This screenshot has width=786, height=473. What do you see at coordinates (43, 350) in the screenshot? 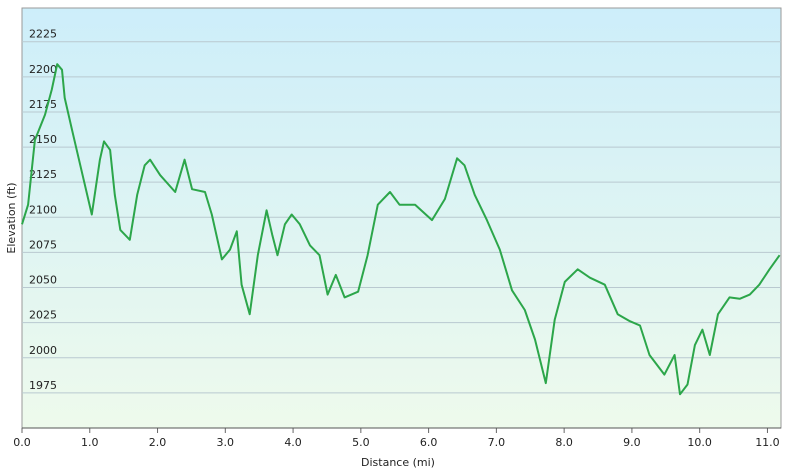
I see `y-tick-label: 2000` at bounding box center [43, 350].